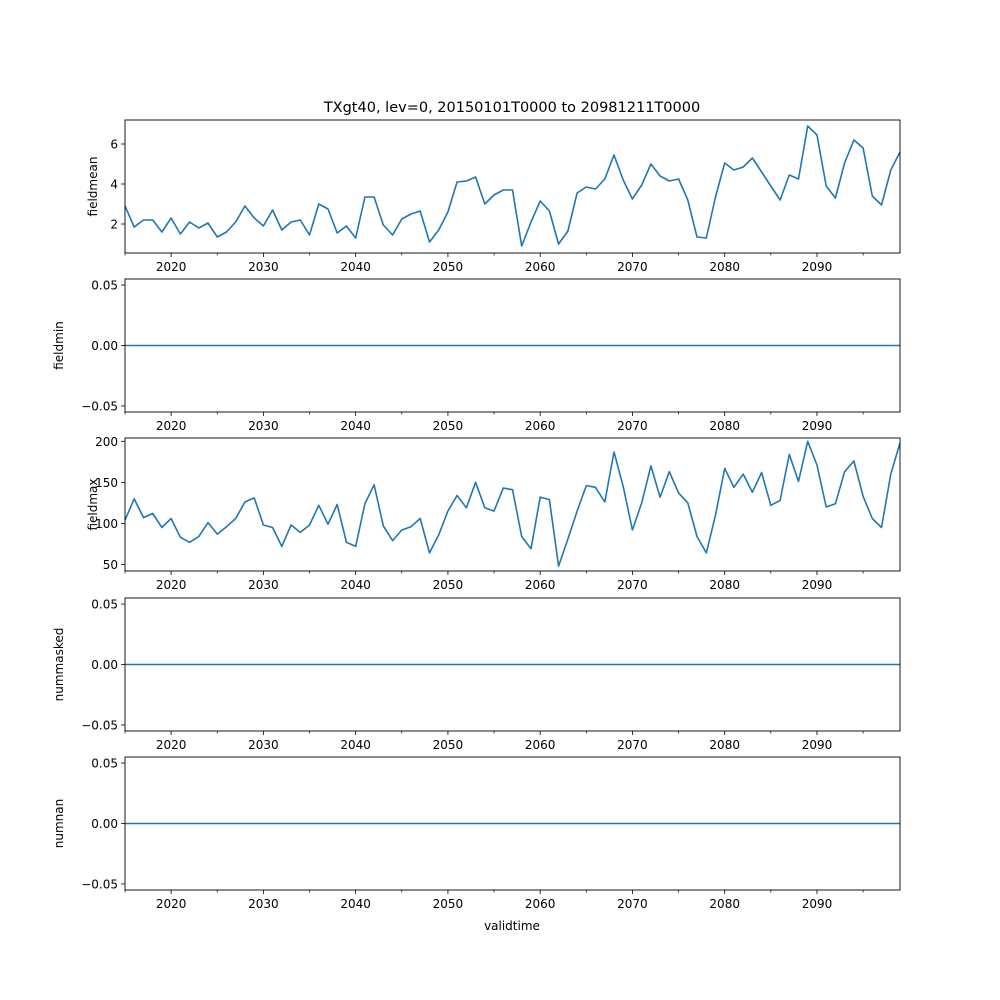 This screenshot has width=1000, height=1000. What do you see at coordinates (110, 565) in the screenshot?
I see `y-tick-label: 50` at bounding box center [110, 565].